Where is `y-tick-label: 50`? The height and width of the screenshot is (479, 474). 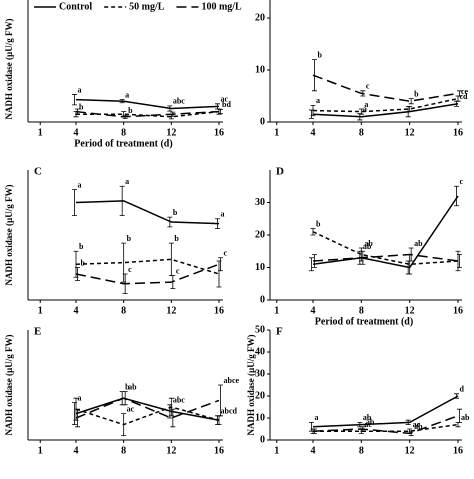
y-tick-label: 50 is located at coordinates (260, 329).